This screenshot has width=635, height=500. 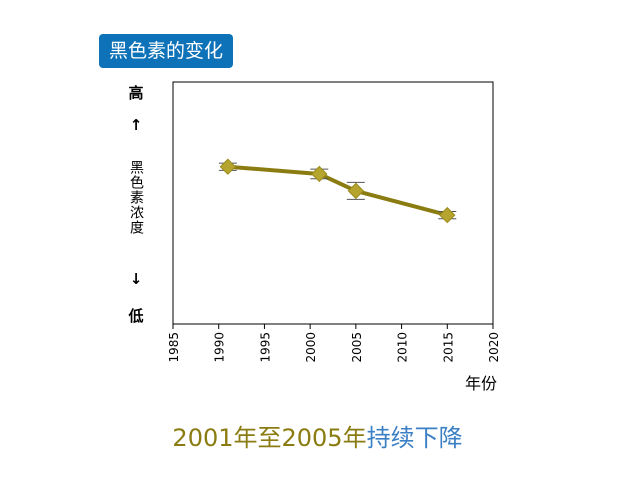 I want to click on x-axis-title: 年份, so click(x=481, y=383).